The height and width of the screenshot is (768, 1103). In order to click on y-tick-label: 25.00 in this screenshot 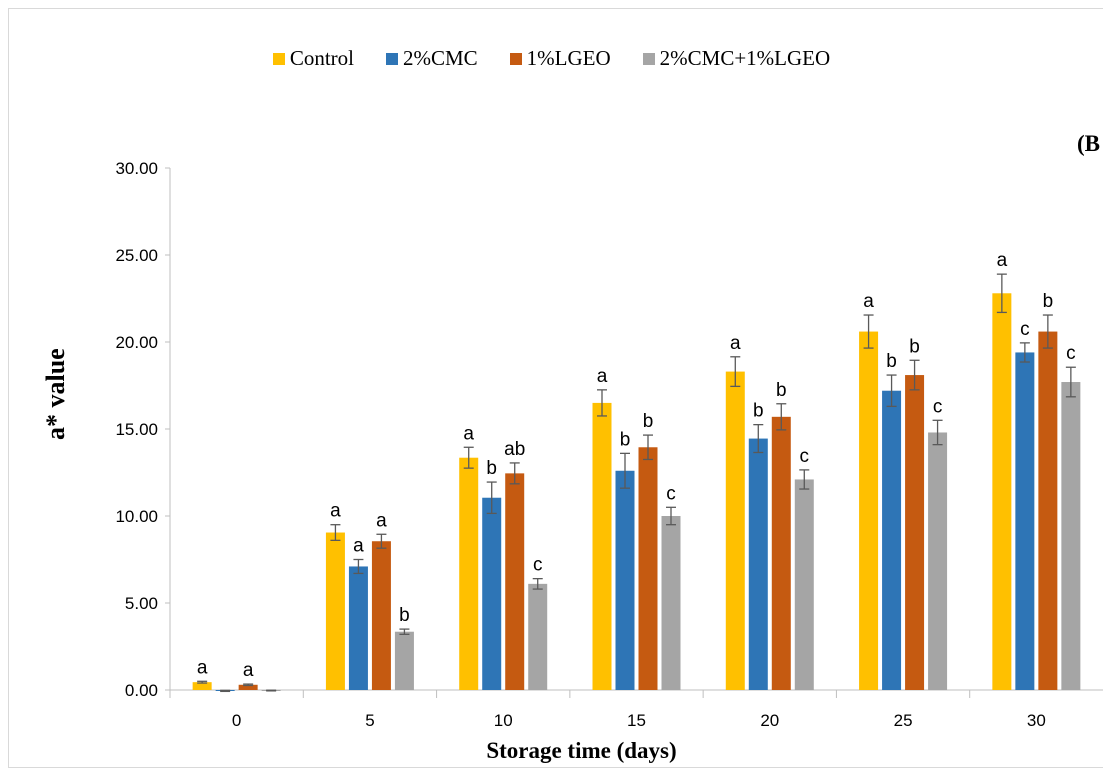, I will do `click(136, 255)`.